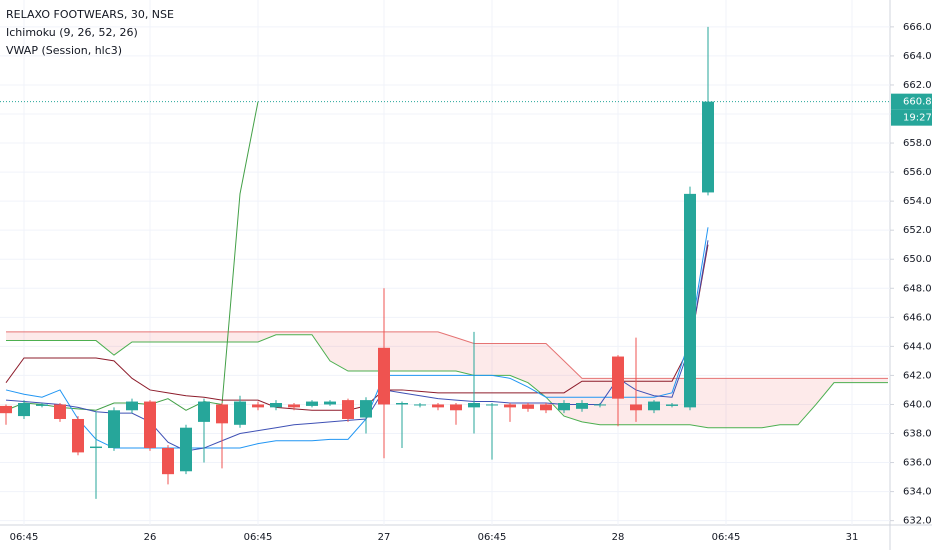  Describe the element at coordinates (917, 56) in the screenshot. I see `y-tick-label: 664.00` at that location.